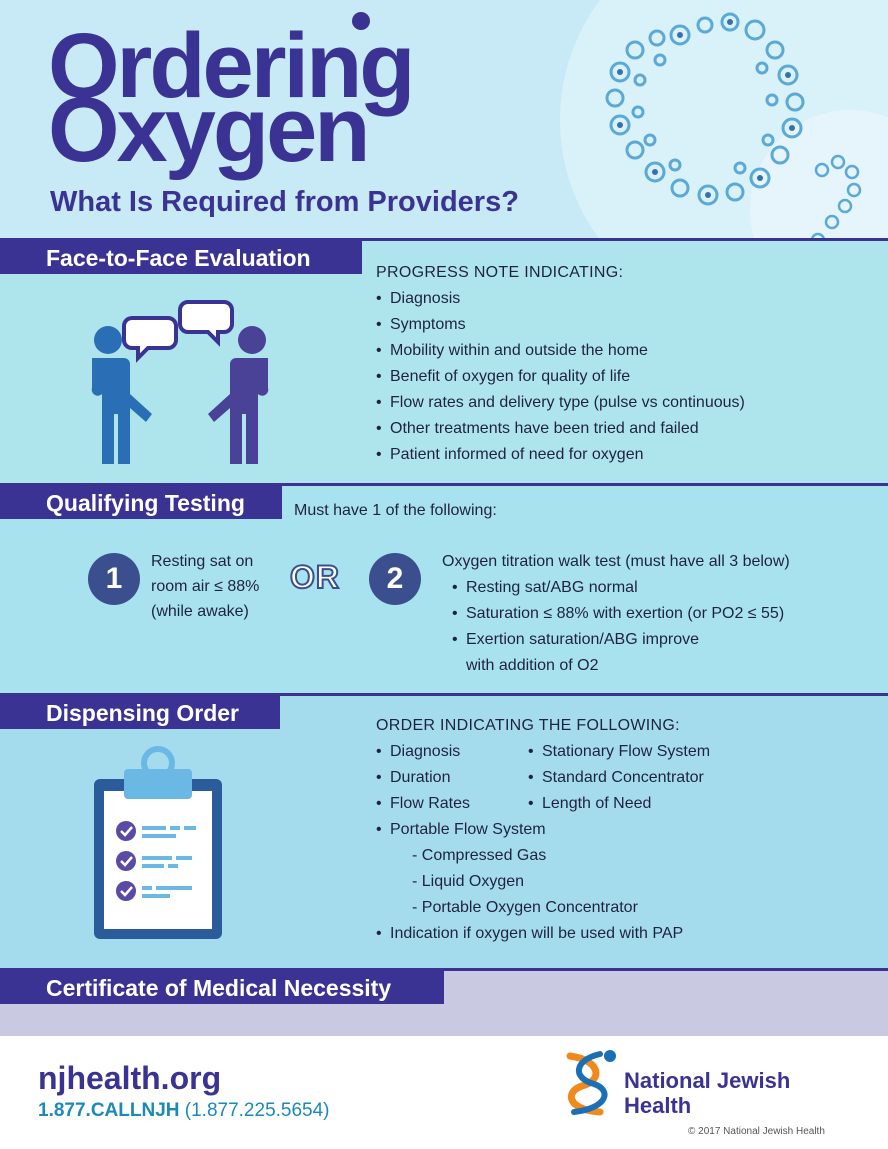 The width and height of the screenshot is (888, 1149). Describe the element at coordinates (724, 120) in the screenshot. I see `o2-bubbles-graphic` at that location.